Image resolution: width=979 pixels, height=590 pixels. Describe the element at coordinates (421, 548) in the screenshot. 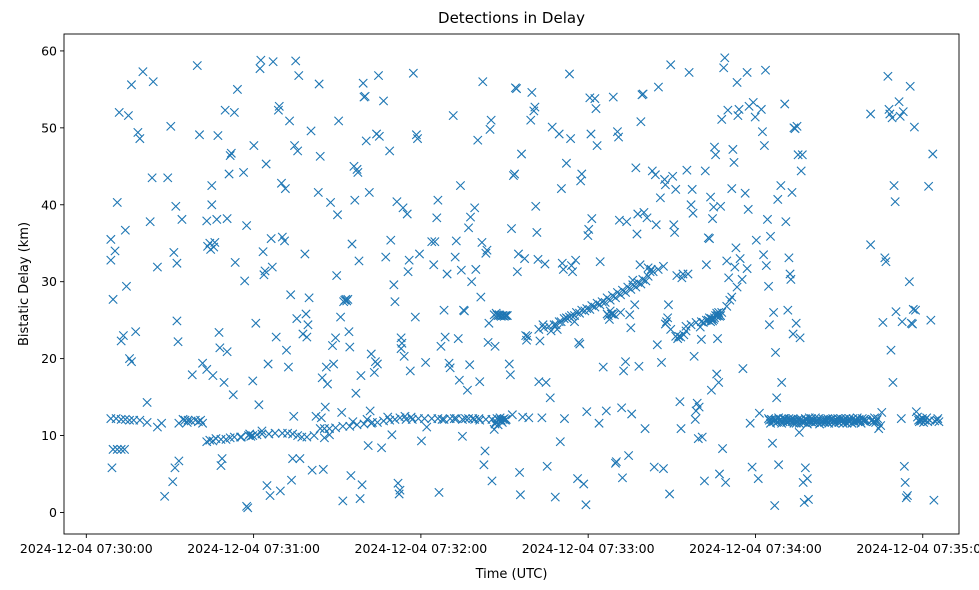

I see `x-tick-label: 2024-12-04 07:32:00` at that location.